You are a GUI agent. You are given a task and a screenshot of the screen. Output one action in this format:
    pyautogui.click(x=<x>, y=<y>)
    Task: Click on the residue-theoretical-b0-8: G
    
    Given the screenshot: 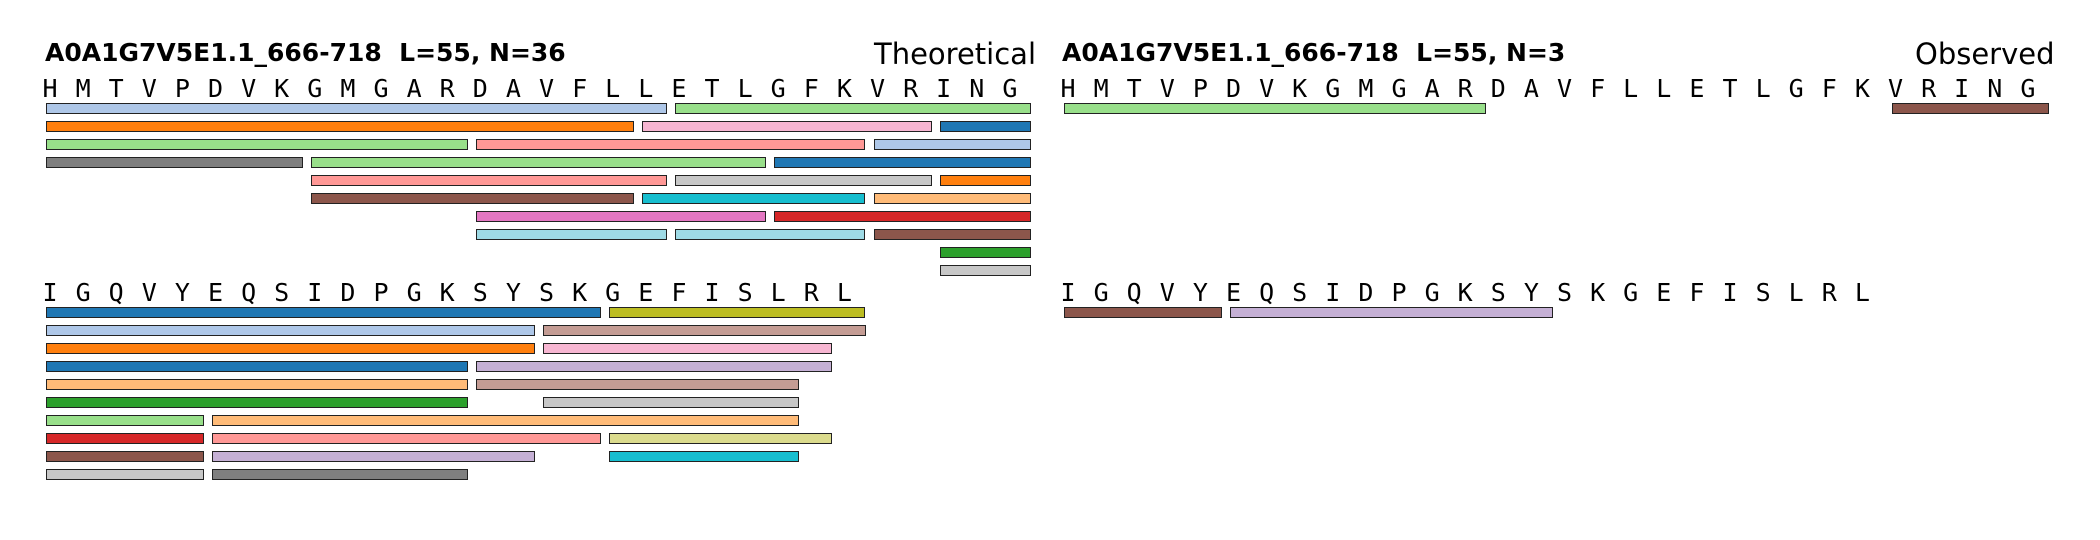 What is the action you would take?
    pyautogui.click(x=315, y=88)
    